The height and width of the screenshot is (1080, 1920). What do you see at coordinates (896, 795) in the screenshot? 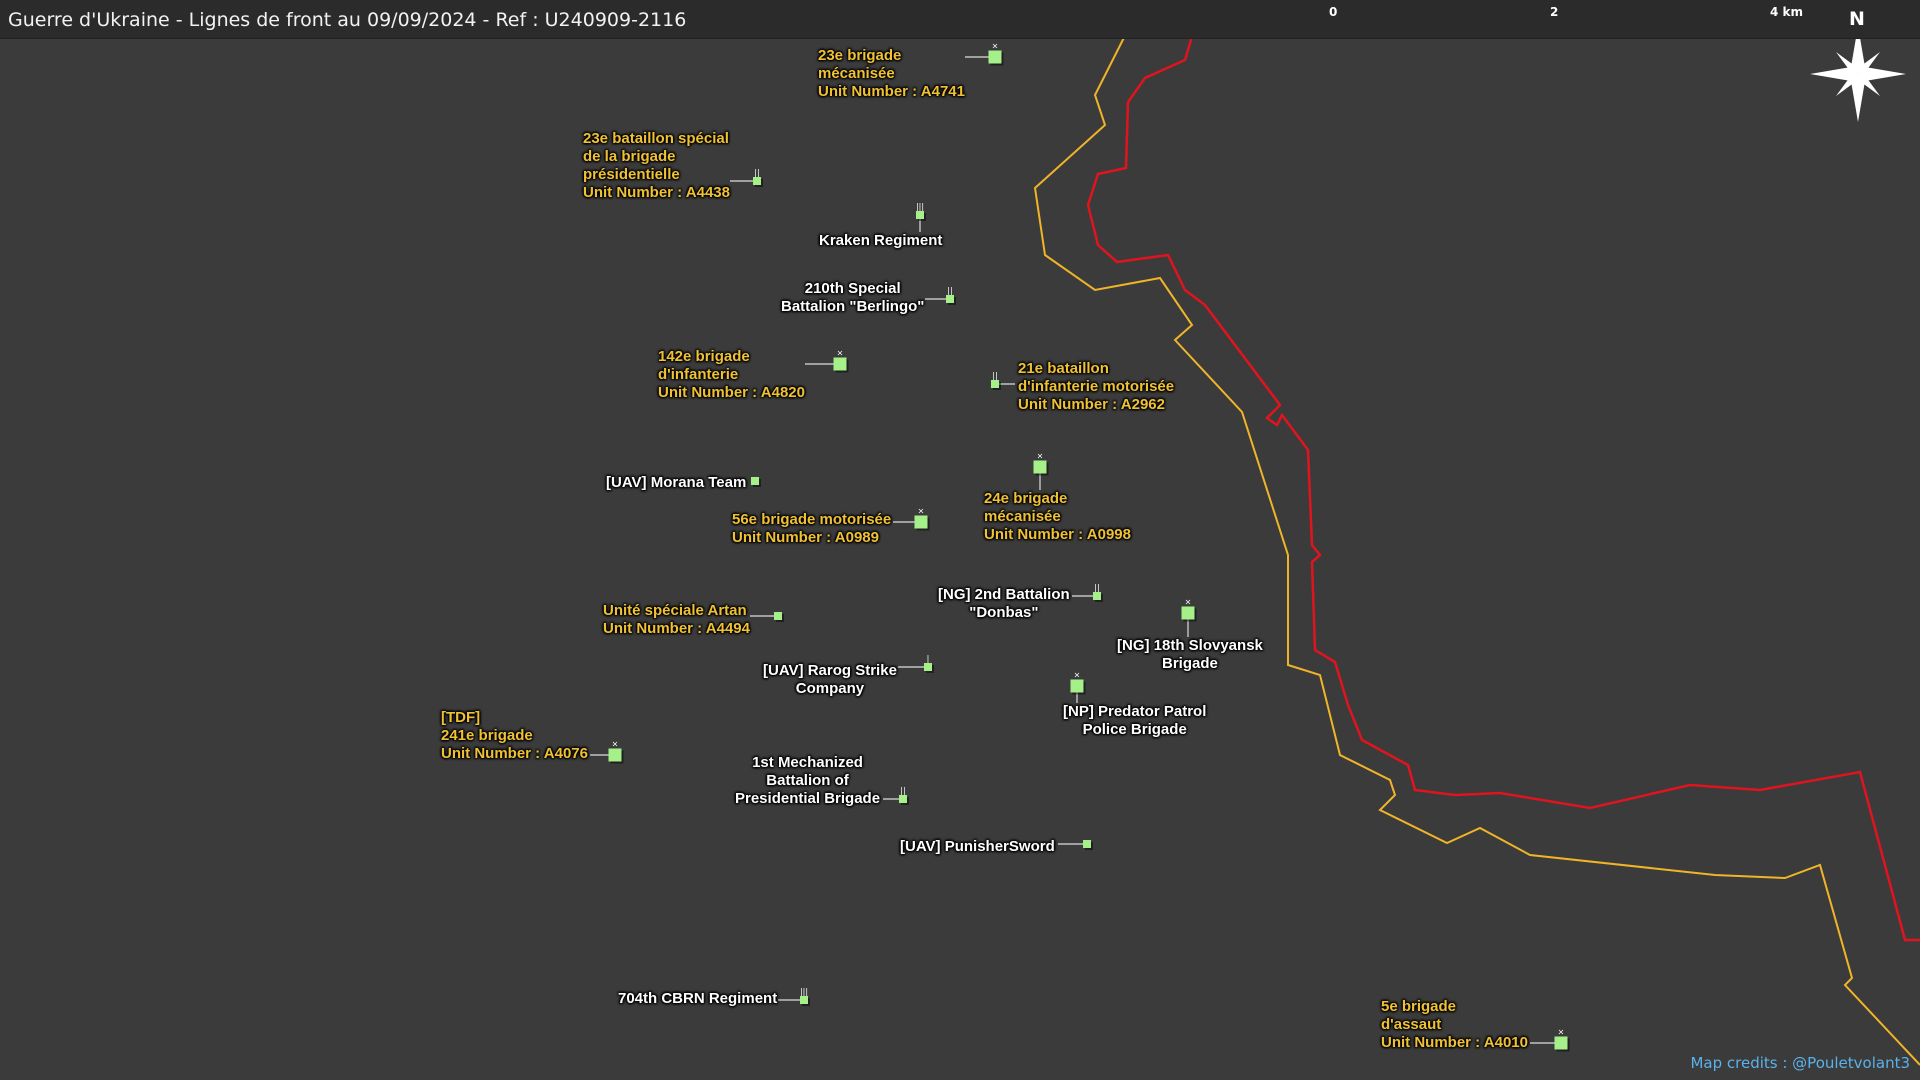
I see `unit-symbol-u16: ||` at bounding box center [896, 795].